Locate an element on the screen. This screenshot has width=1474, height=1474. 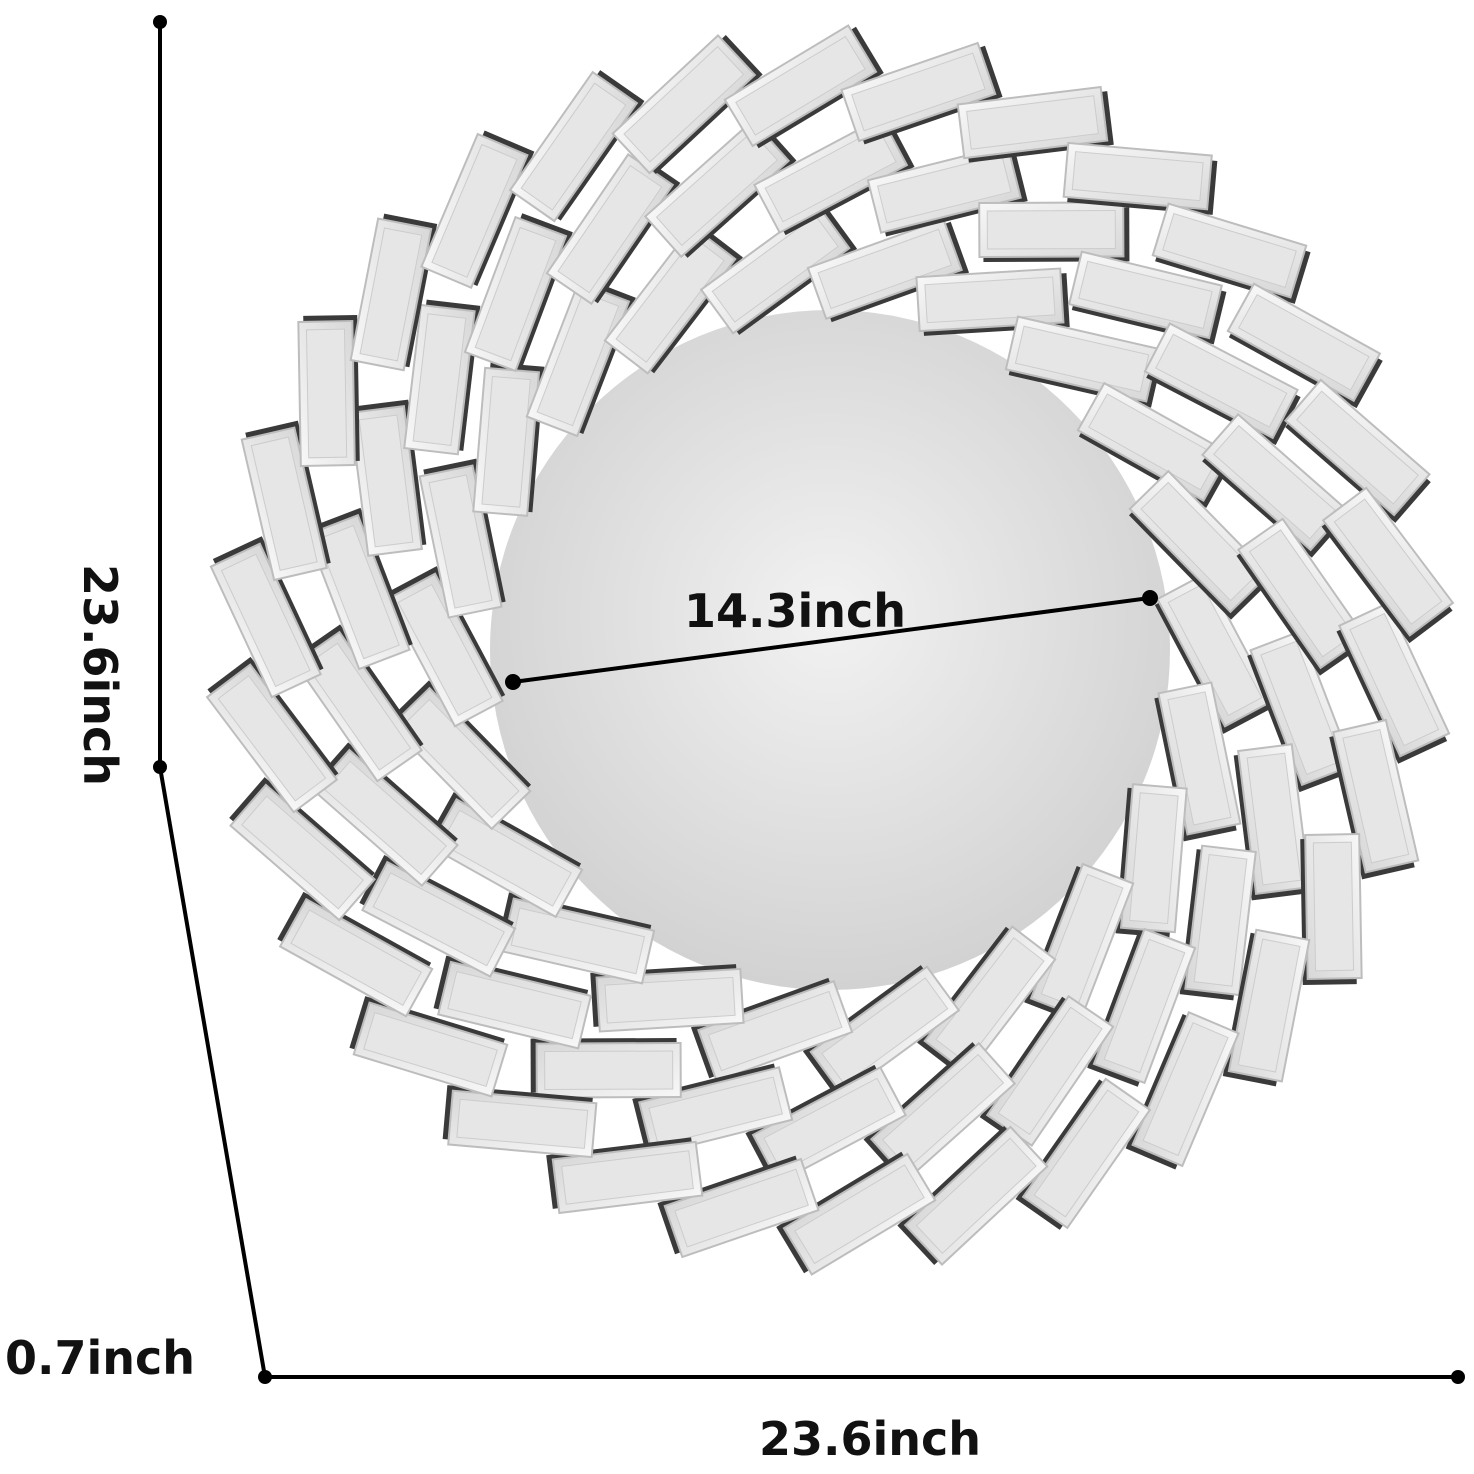
depth-label: 0.7inch is located at coordinates (100, 1358).